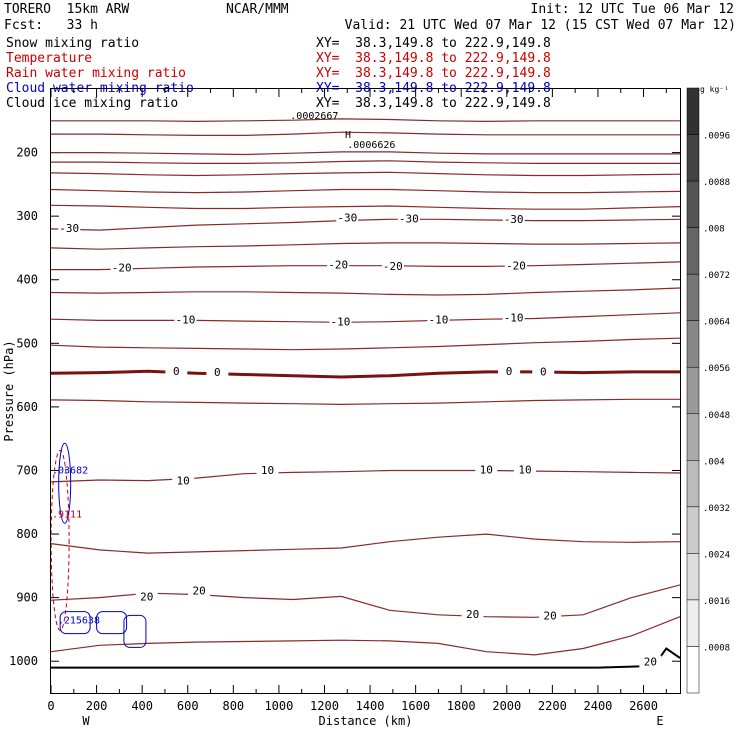  I want to click on x-tick-label: 1000, so click(278, 706).